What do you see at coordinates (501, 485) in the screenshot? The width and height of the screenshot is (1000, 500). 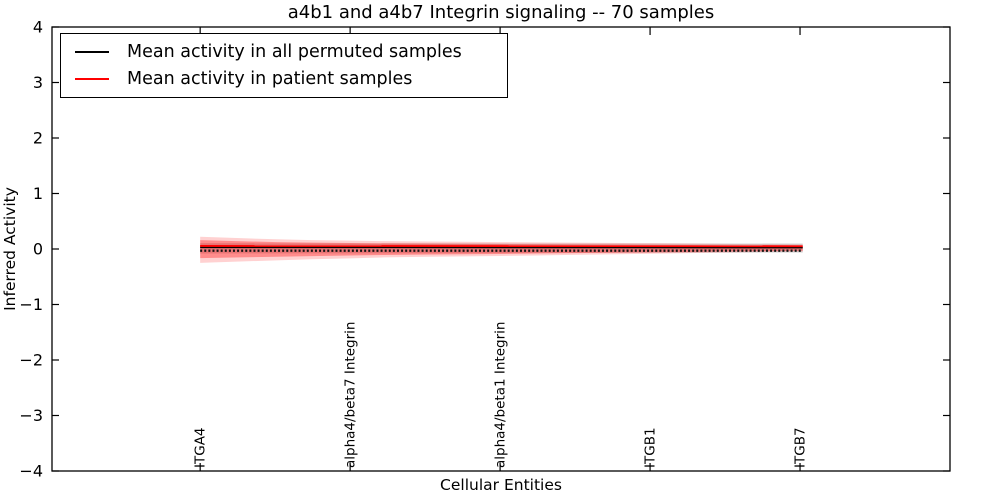 I see `x-axis-label: Cellular Entities` at bounding box center [501, 485].